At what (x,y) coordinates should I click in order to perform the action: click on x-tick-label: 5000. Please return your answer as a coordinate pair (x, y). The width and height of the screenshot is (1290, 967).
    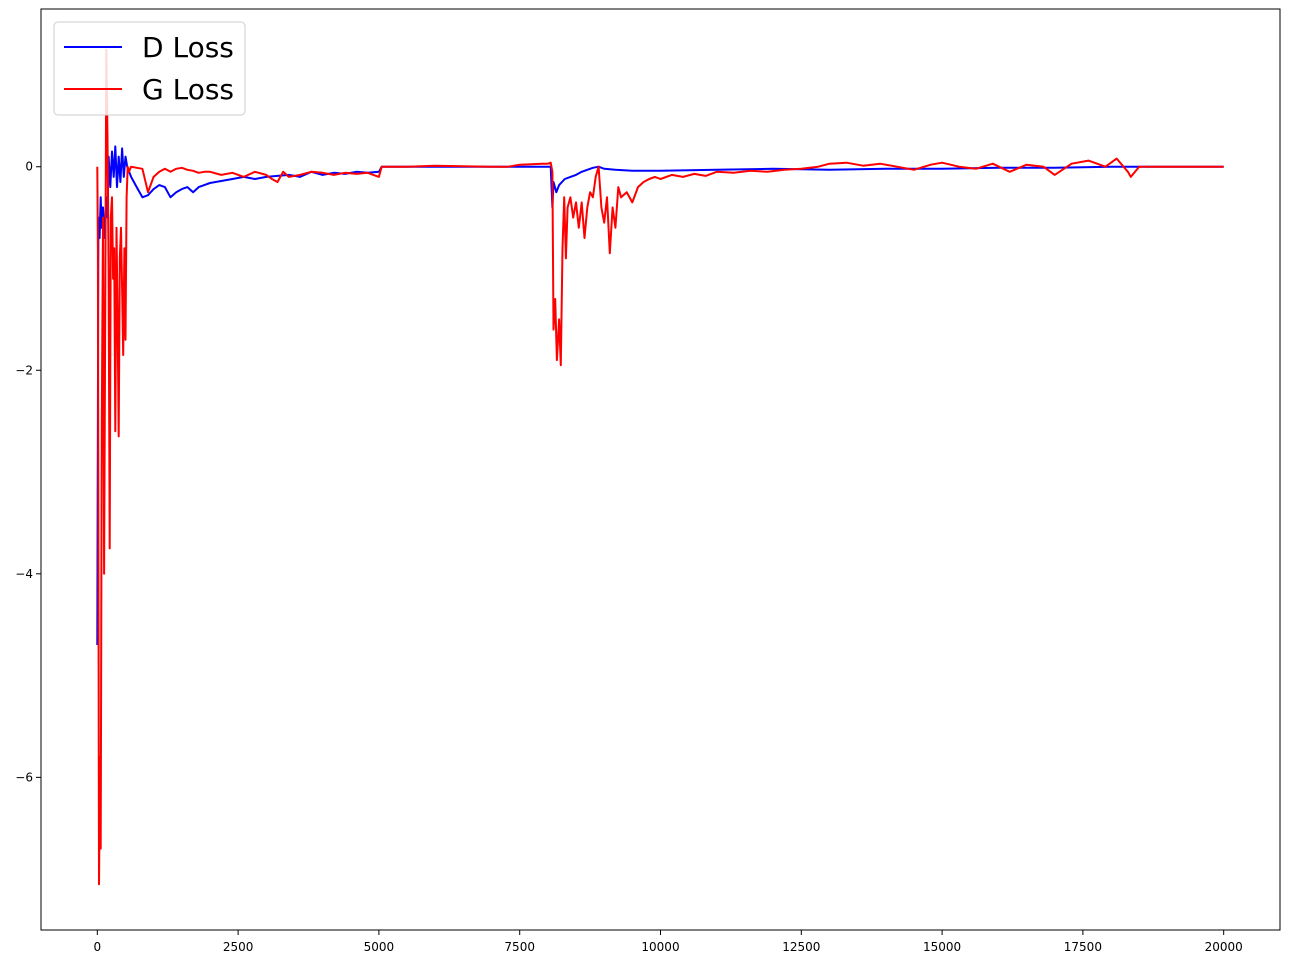
    Looking at the image, I should click on (379, 947).